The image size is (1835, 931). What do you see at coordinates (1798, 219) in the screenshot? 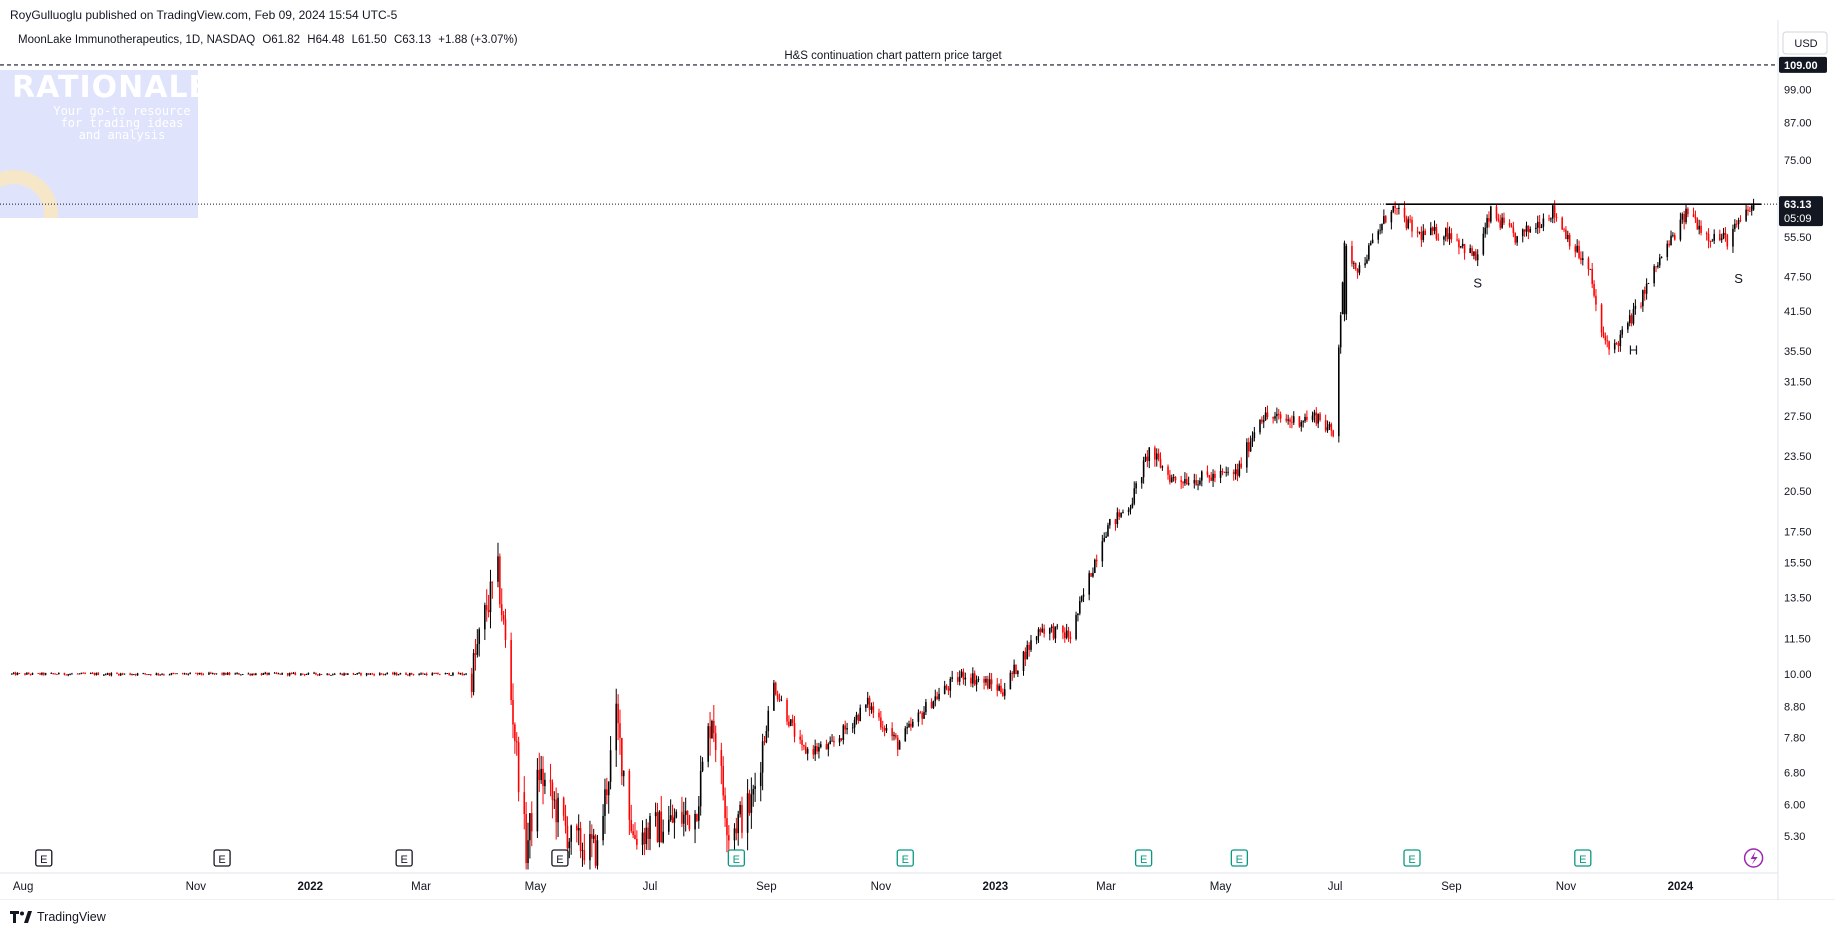
I see `countdown-text: 05:09` at bounding box center [1798, 219].